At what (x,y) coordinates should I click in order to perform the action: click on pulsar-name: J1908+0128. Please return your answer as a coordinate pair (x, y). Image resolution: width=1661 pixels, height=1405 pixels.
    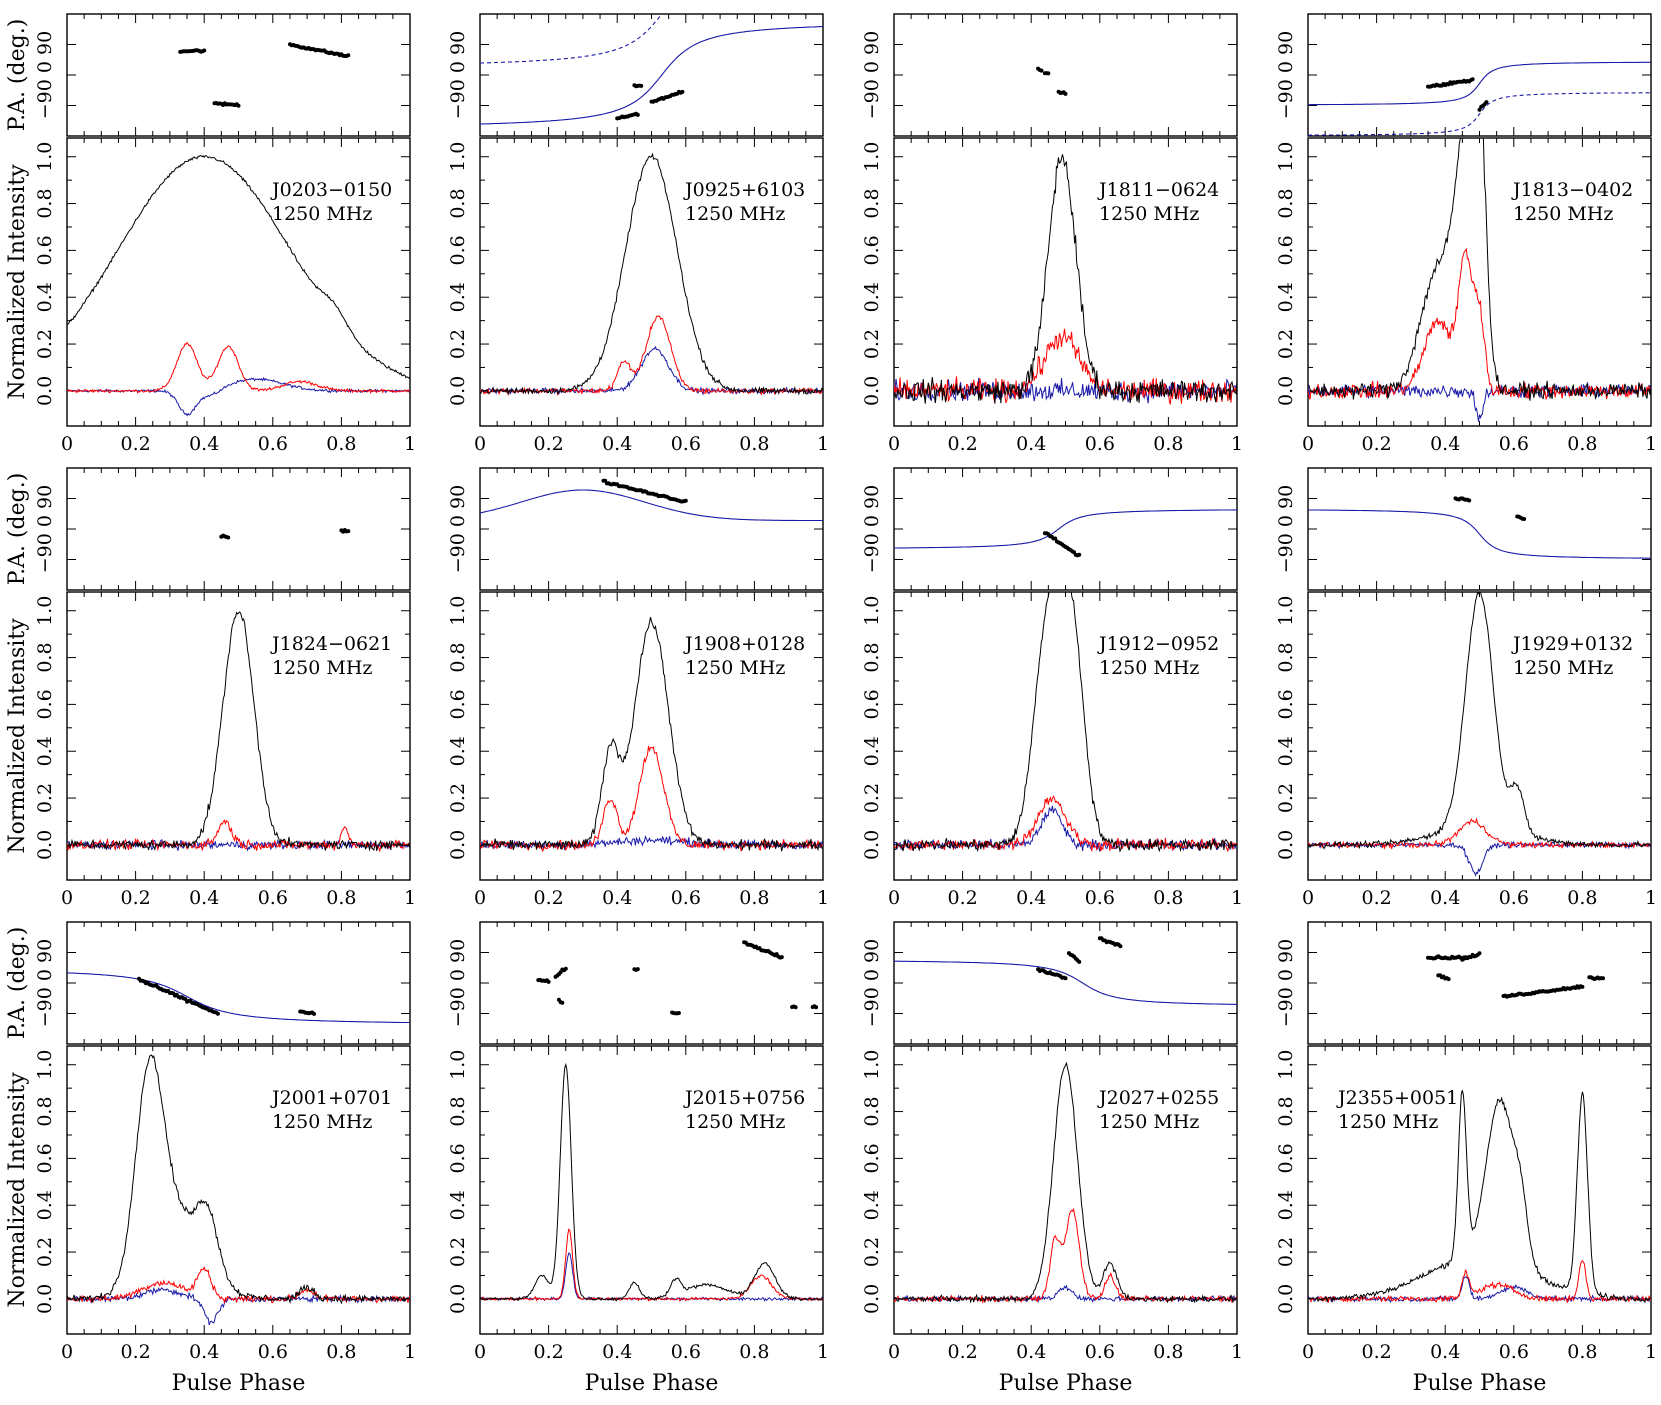
    Looking at the image, I should click on (744, 644).